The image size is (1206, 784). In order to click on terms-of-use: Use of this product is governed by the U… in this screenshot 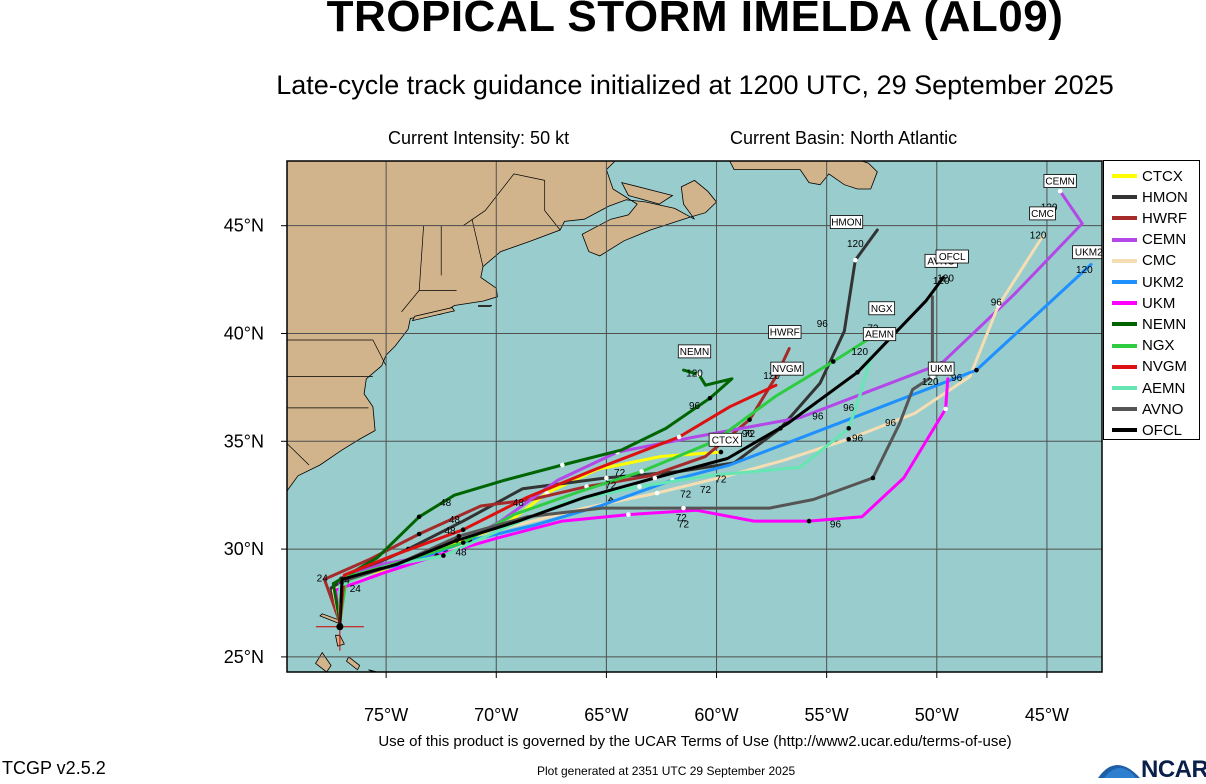, I will do `click(695, 741)`.